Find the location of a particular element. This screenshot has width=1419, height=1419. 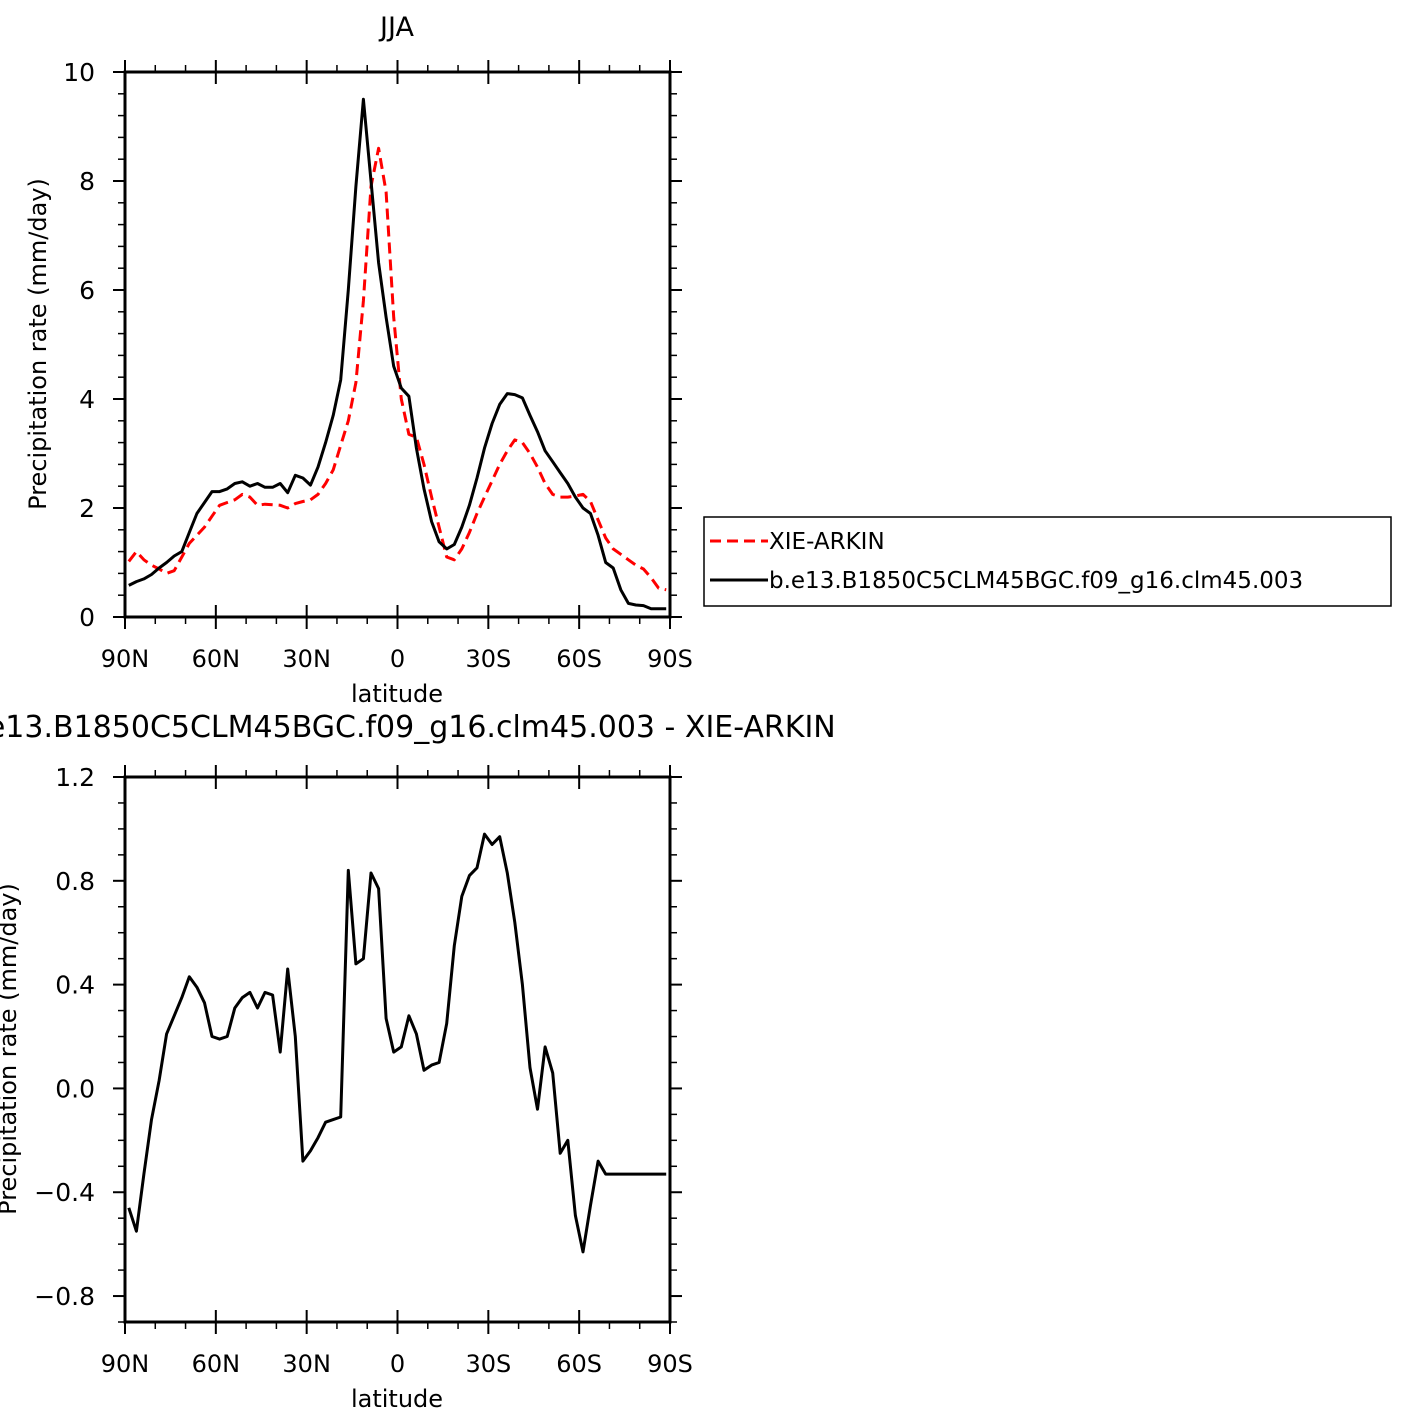

bottom-x-axis-label: latitude is located at coordinates (397, 1399).